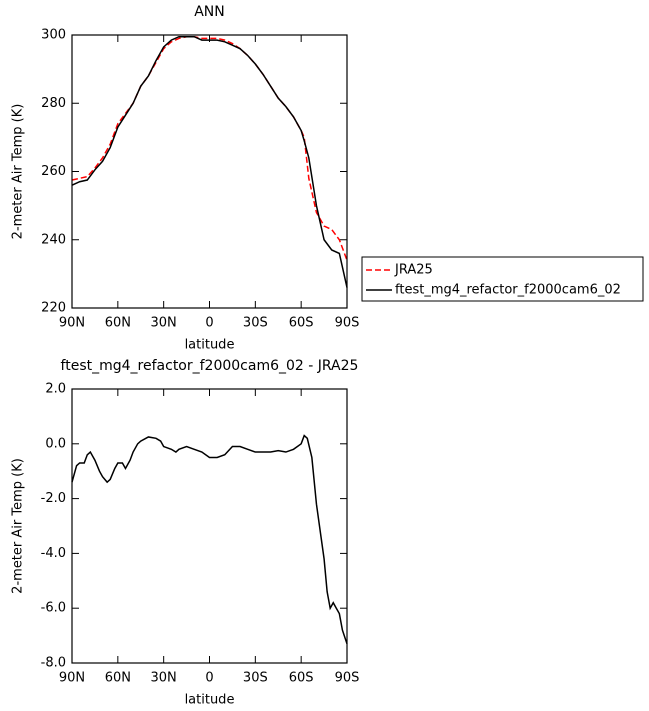 The width and height of the screenshot is (649, 711). Describe the element at coordinates (53, 553) in the screenshot. I see `y-tick-label: -4.0` at that location.